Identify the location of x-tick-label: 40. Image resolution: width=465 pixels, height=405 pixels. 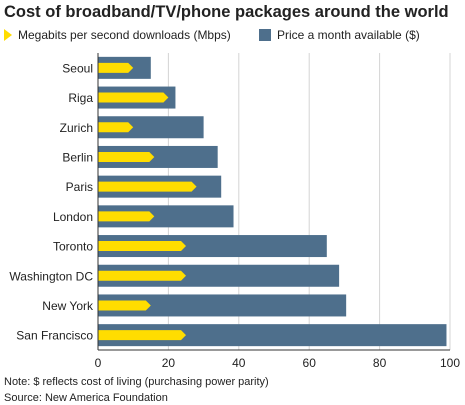
(239, 363).